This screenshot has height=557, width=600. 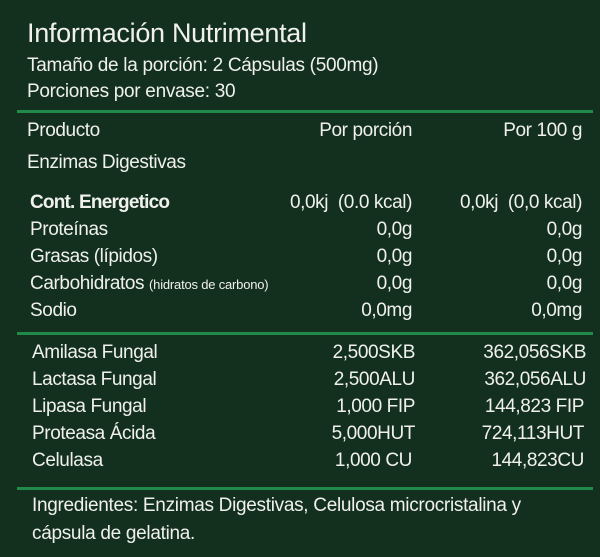 What do you see at coordinates (373, 460) in the screenshot?
I see `enzyme-per-serving: 1,000 CU` at bounding box center [373, 460].